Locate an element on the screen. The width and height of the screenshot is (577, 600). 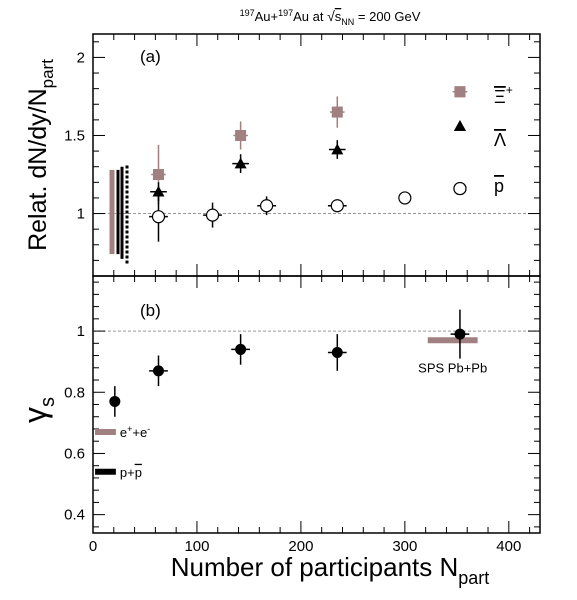
chart-title: 197Au+197Au at √sNN = 200 GeV is located at coordinates (330, 17).